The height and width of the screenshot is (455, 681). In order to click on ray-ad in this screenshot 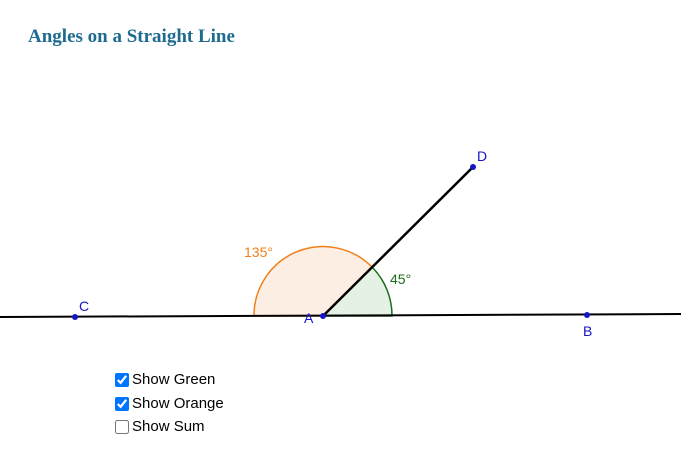, I will do `click(398, 241)`.